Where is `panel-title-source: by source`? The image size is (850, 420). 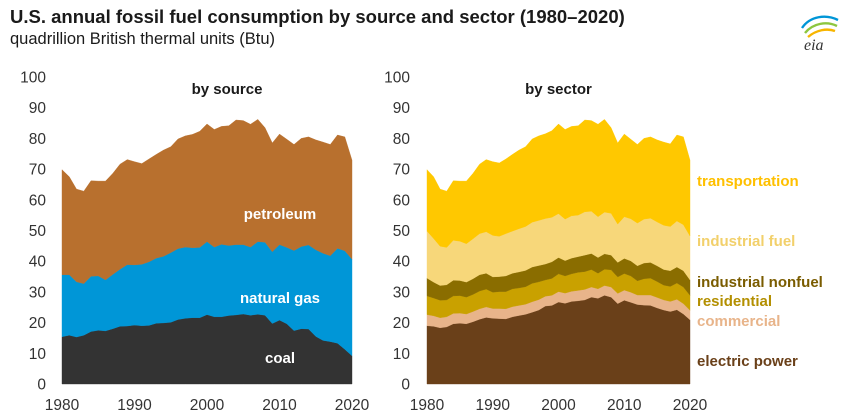 panel-title-source: by source is located at coordinates (227, 89).